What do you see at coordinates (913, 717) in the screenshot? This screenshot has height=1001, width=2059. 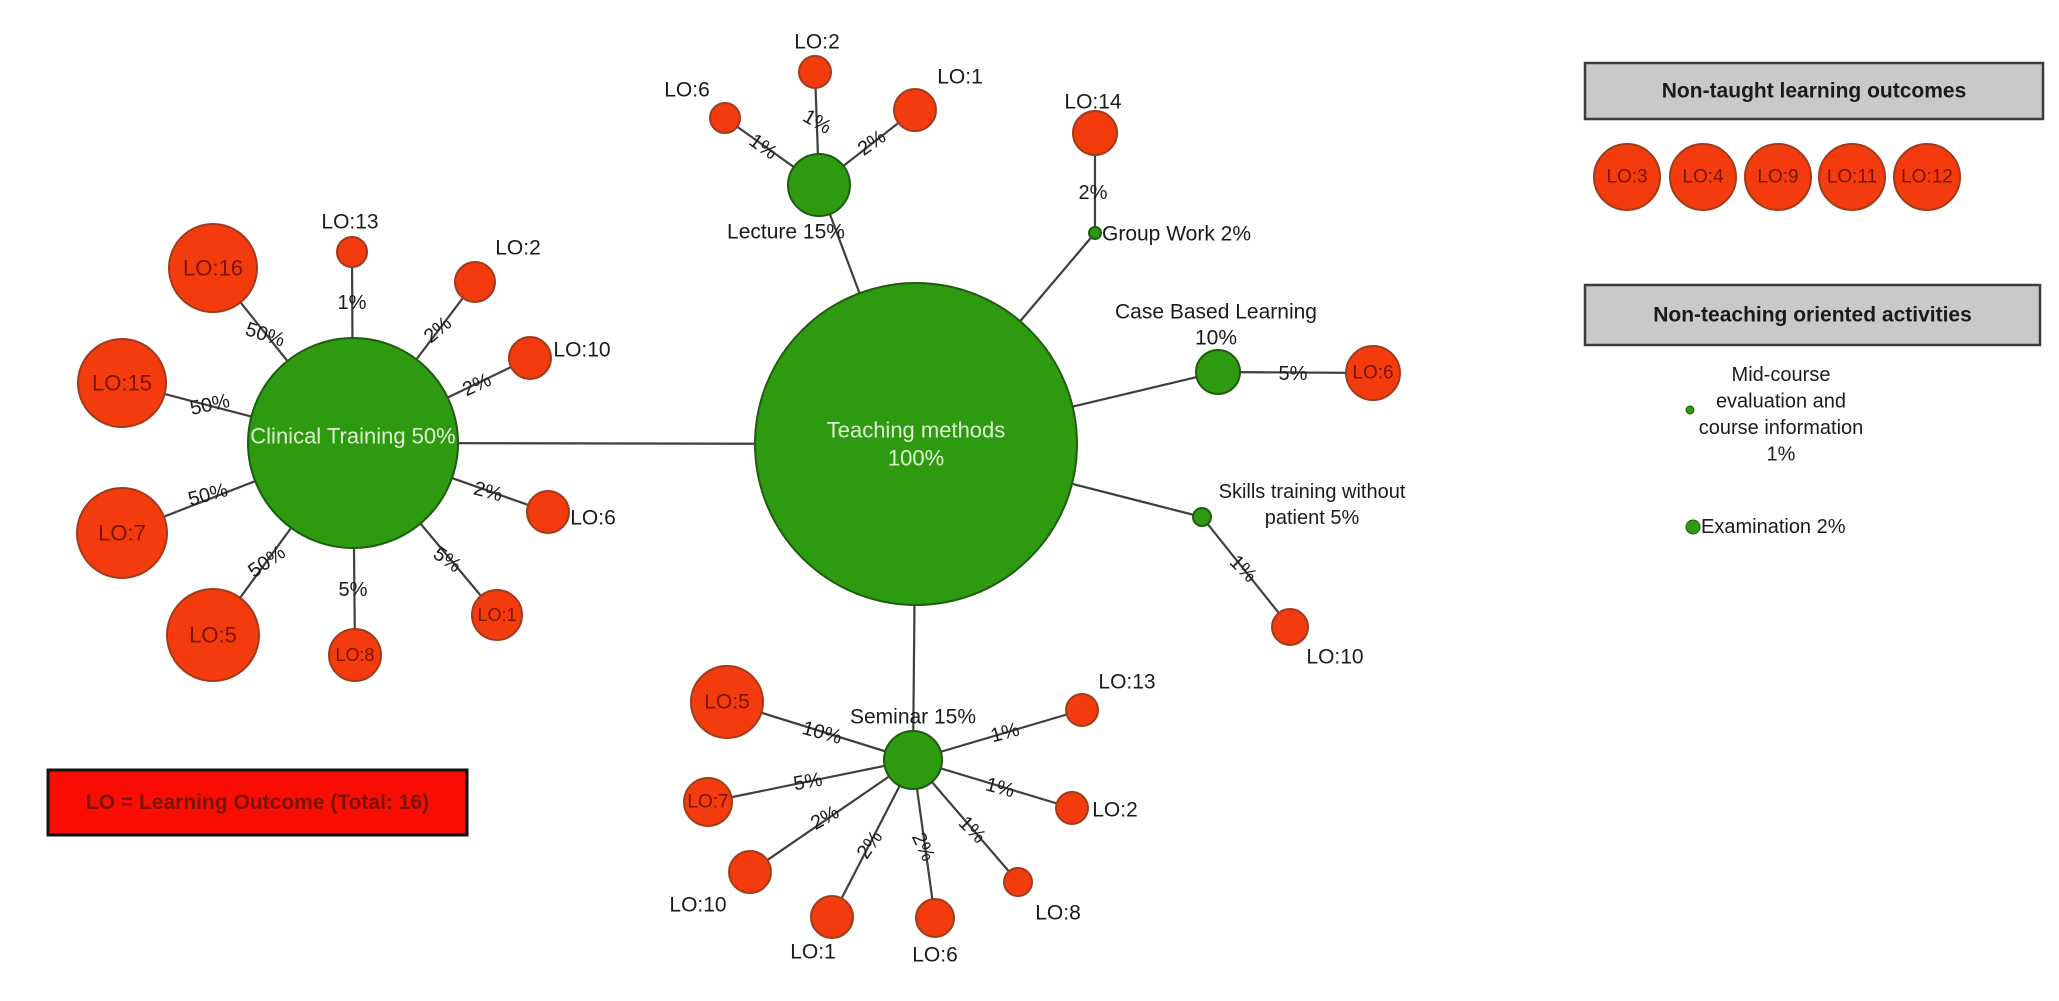 I see `hub-seminar-label: Seminar 15%` at bounding box center [913, 717].